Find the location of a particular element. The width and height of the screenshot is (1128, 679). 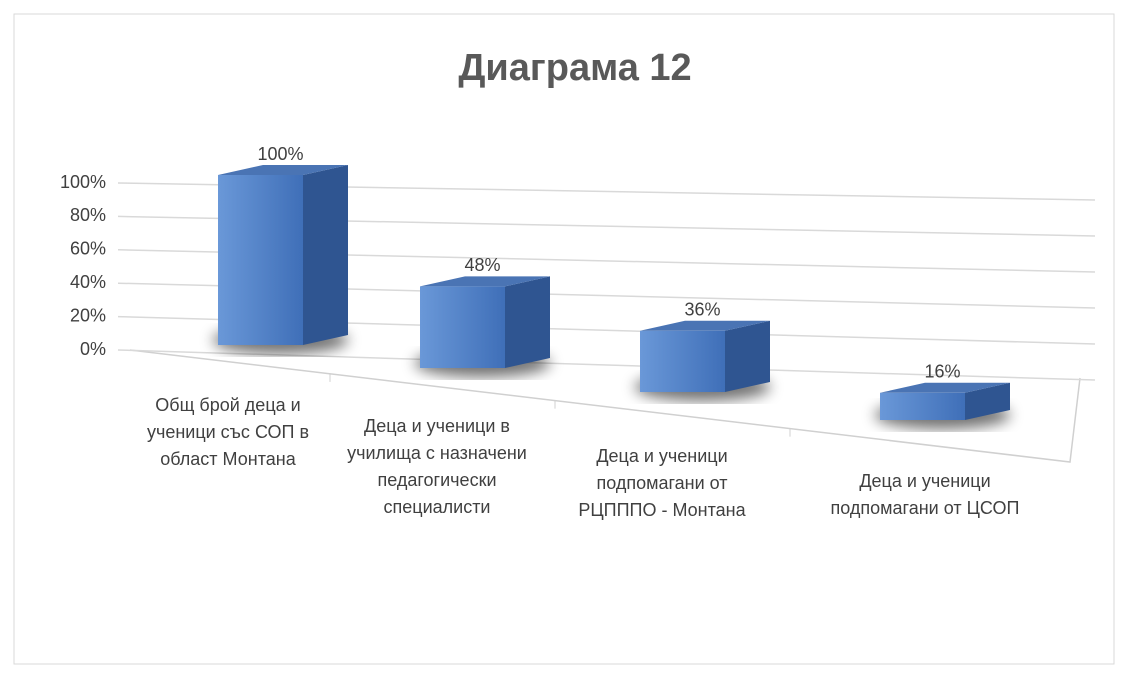

y-tick-label: 20% is located at coordinates (88, 315).